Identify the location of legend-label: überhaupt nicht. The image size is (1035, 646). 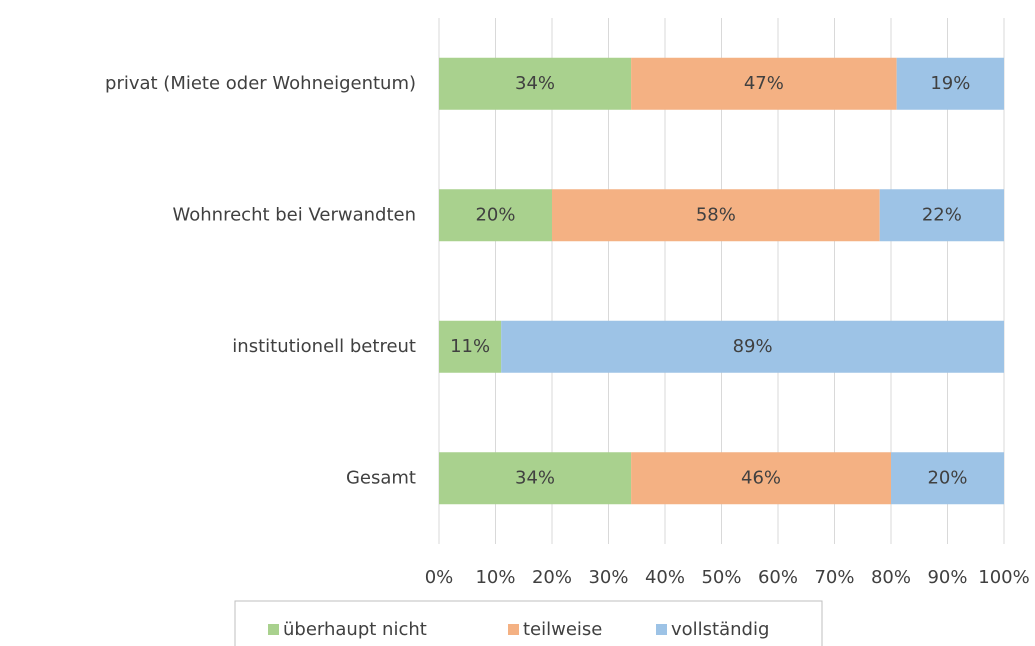
(355, 629).